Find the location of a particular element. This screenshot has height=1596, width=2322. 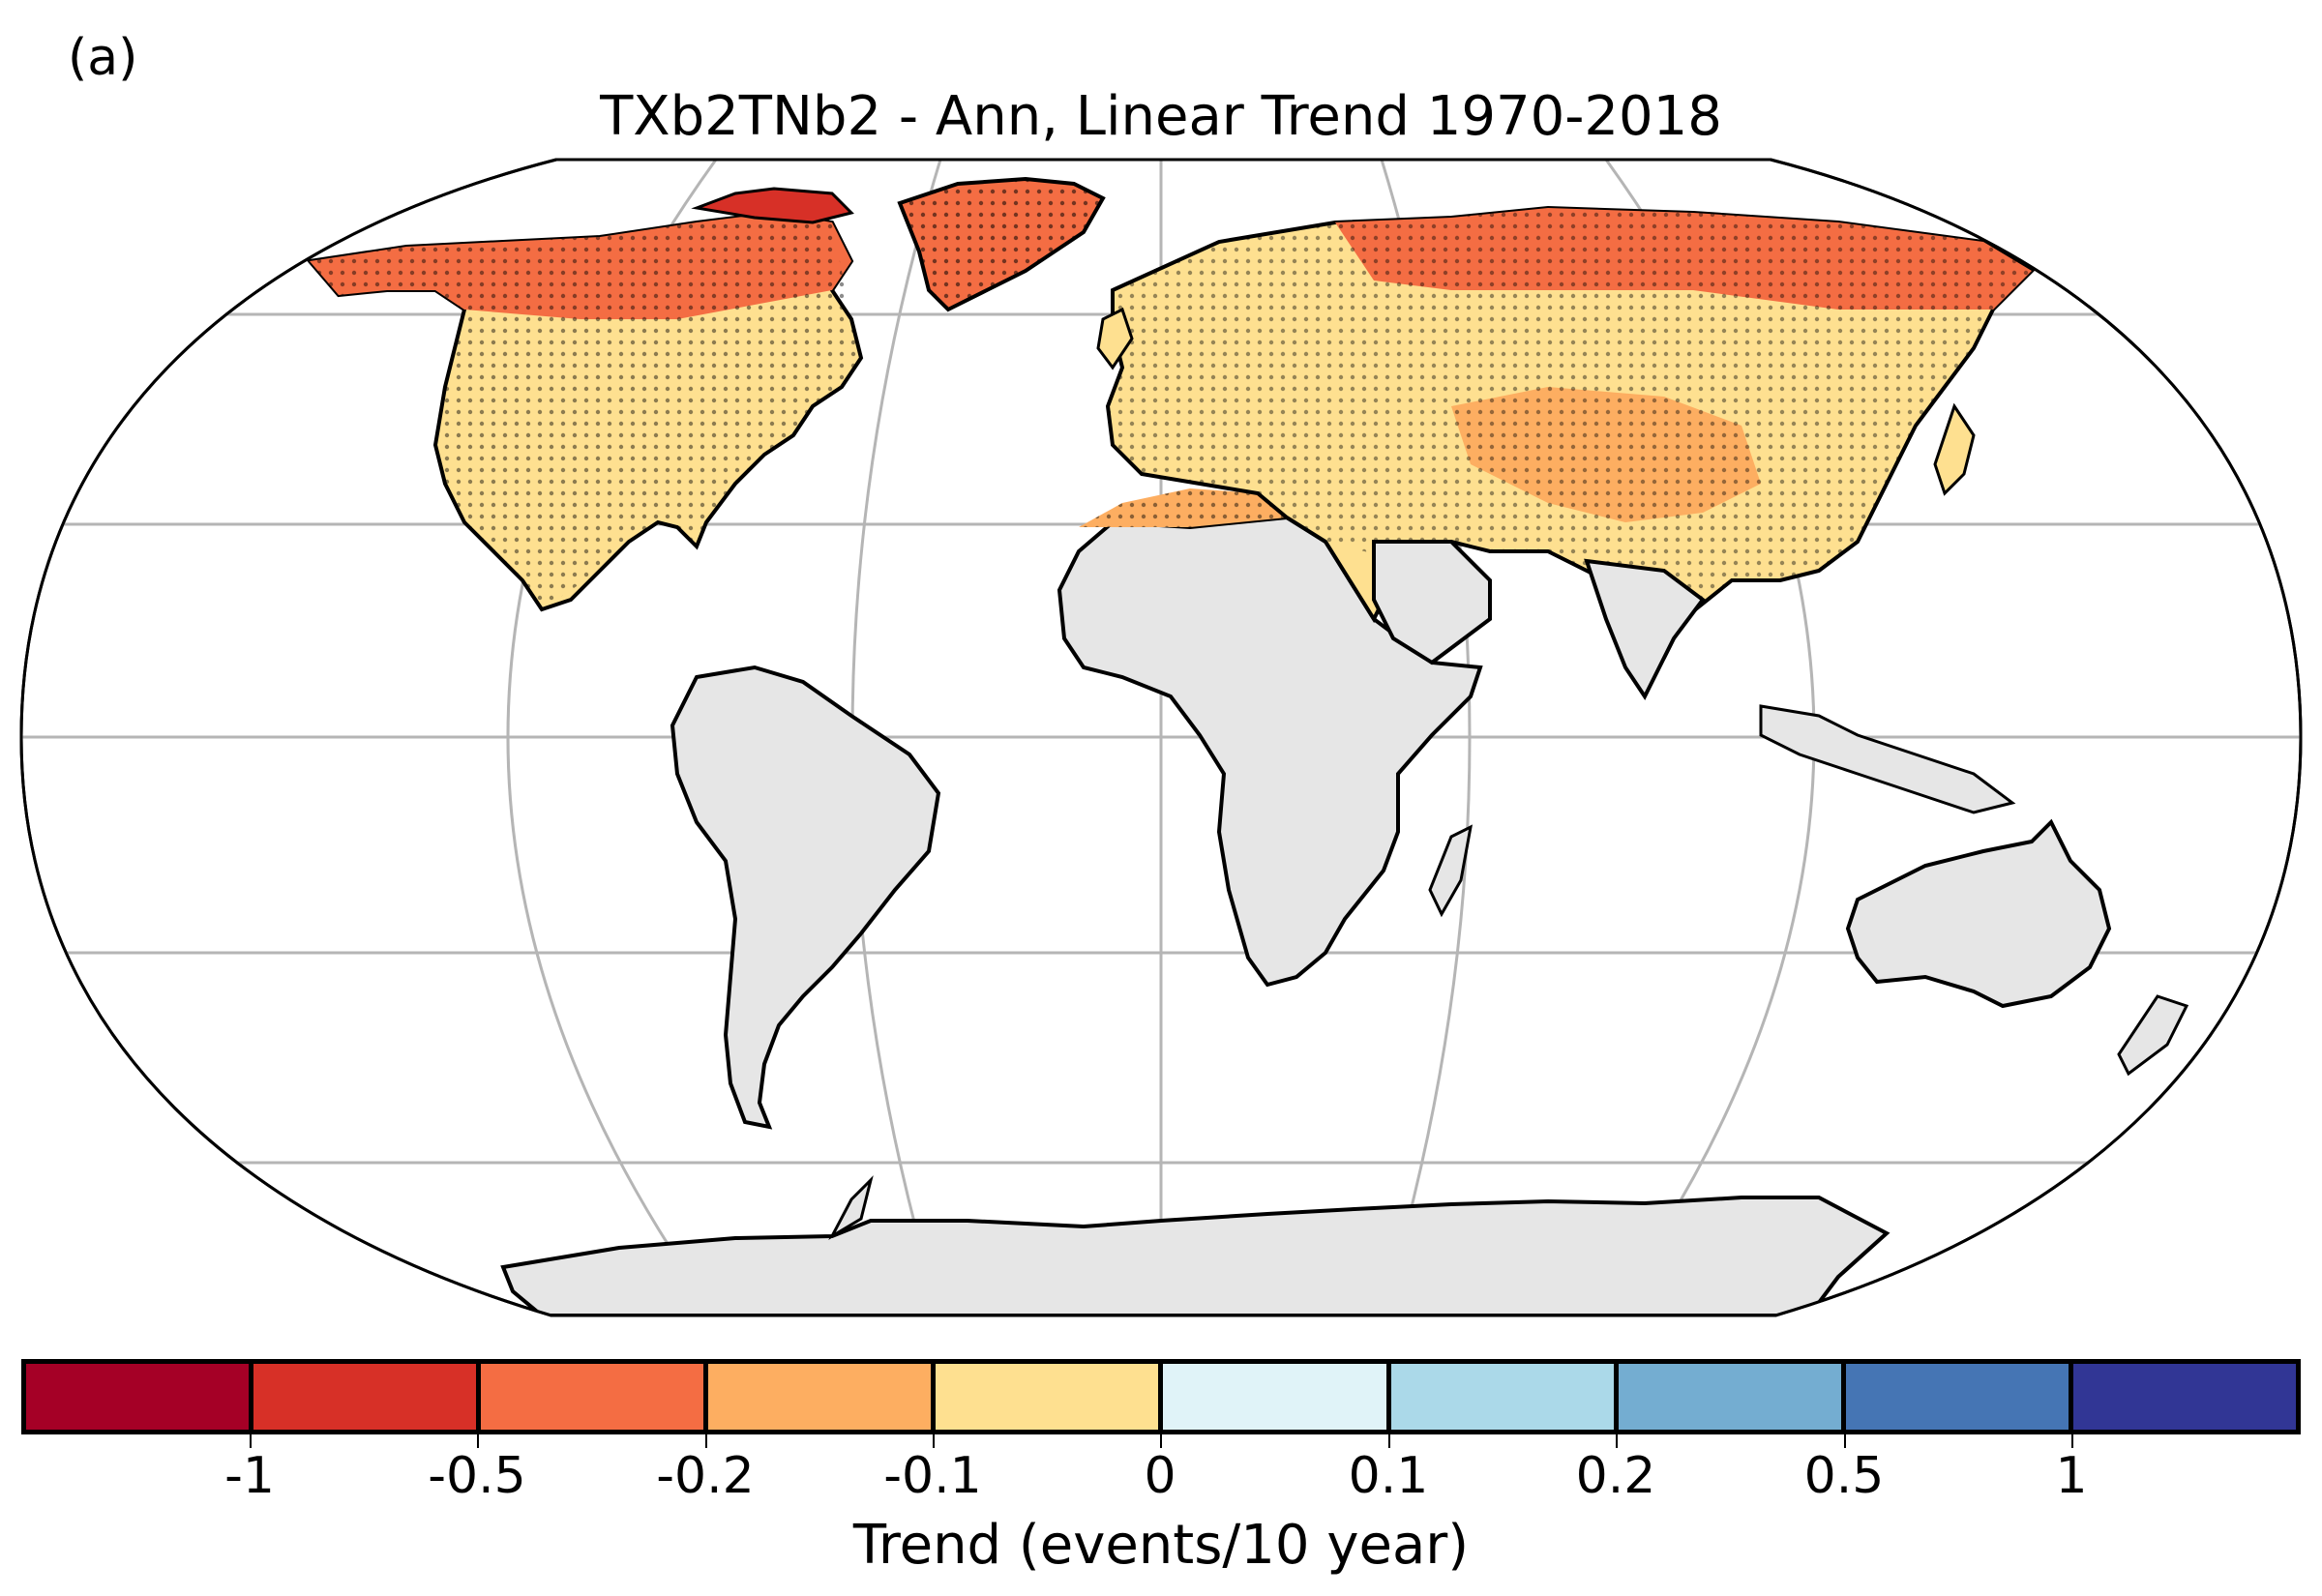

colorbar-tick-label: 0 is located at coordinates (1160, 1476).